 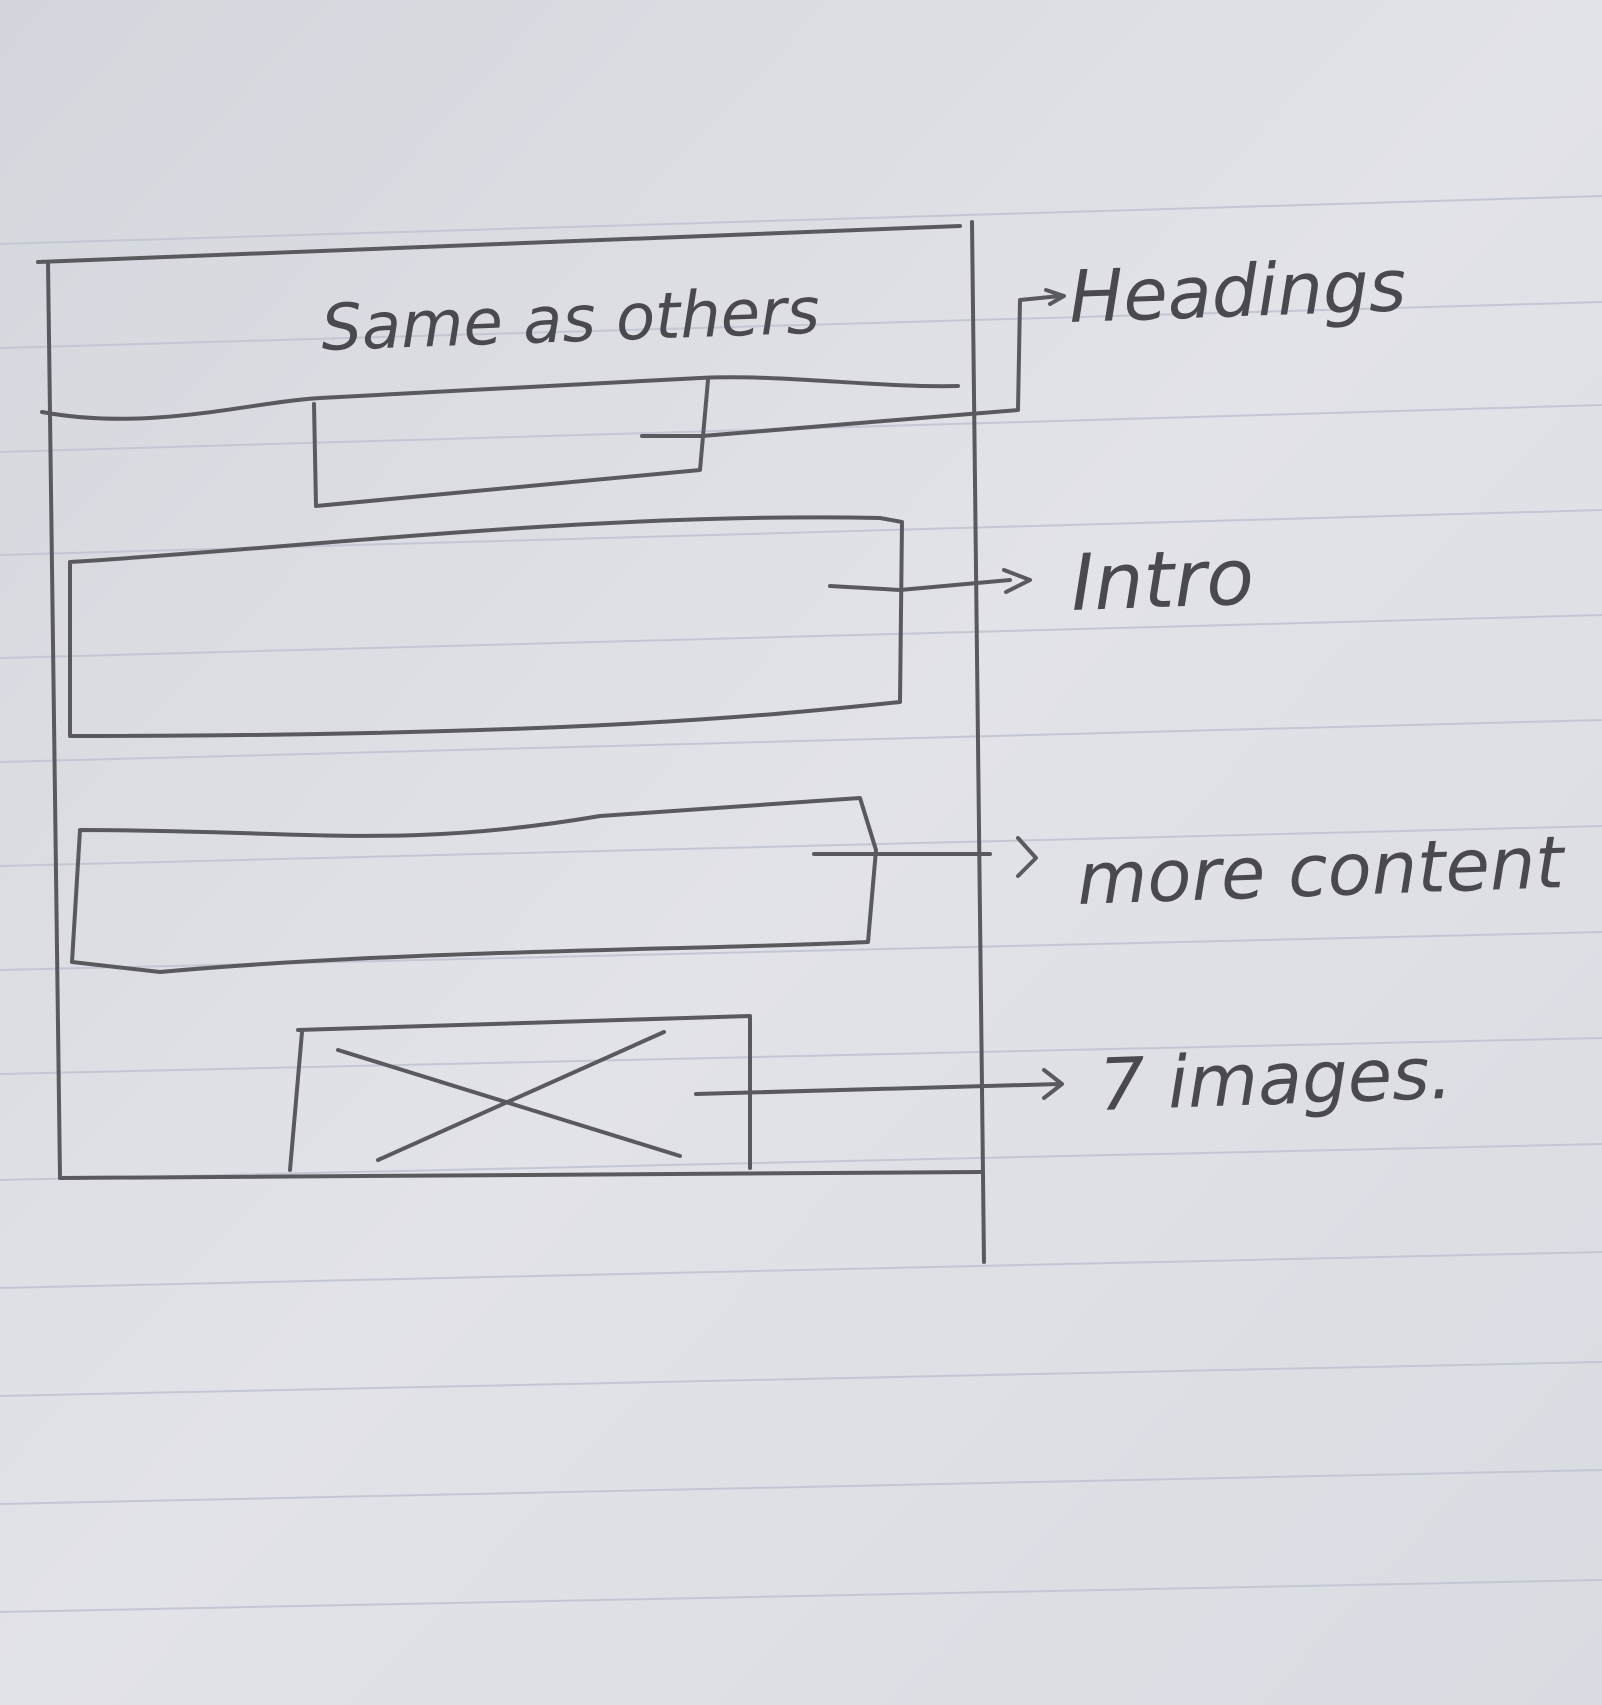 I want to click on intro-box, so click(x=550, y=626).